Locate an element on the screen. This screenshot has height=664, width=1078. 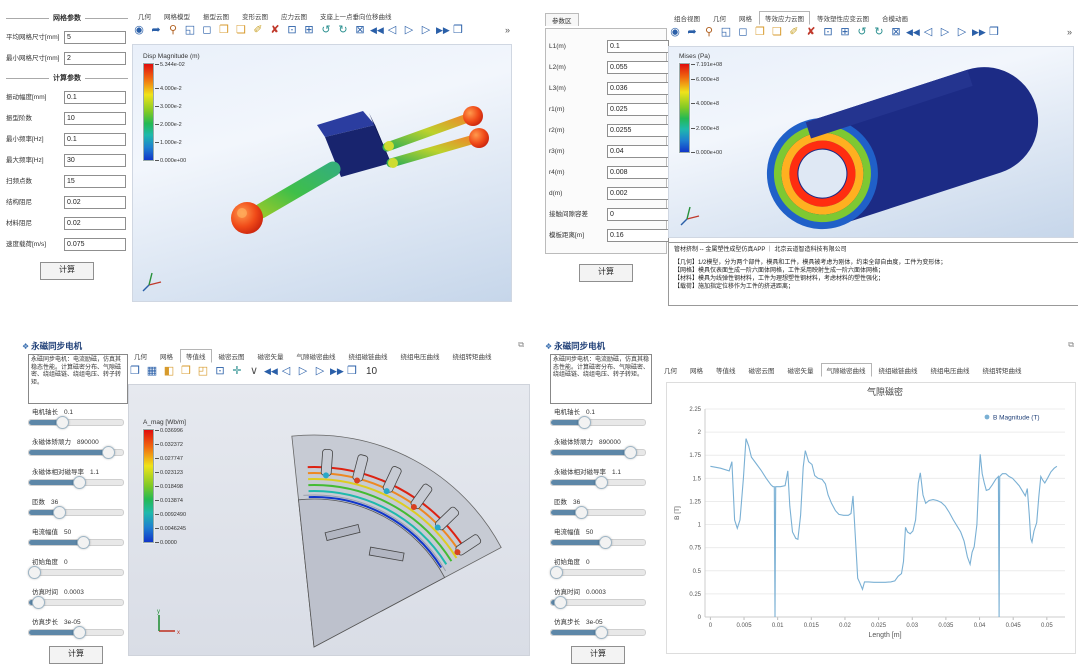
motor-br-tab-3: 磁密云图 is located at coordinates (761, 371).